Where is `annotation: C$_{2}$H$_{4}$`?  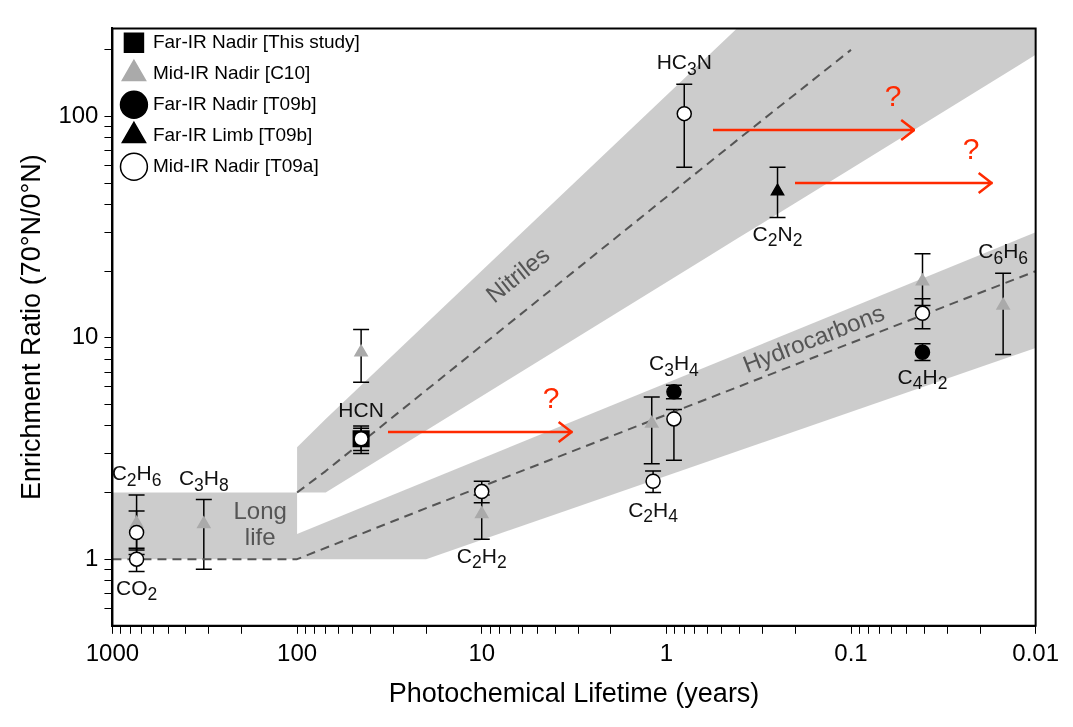 annotation: C$_{2}$H$_{4}$ is located at coordinates (653, 511).